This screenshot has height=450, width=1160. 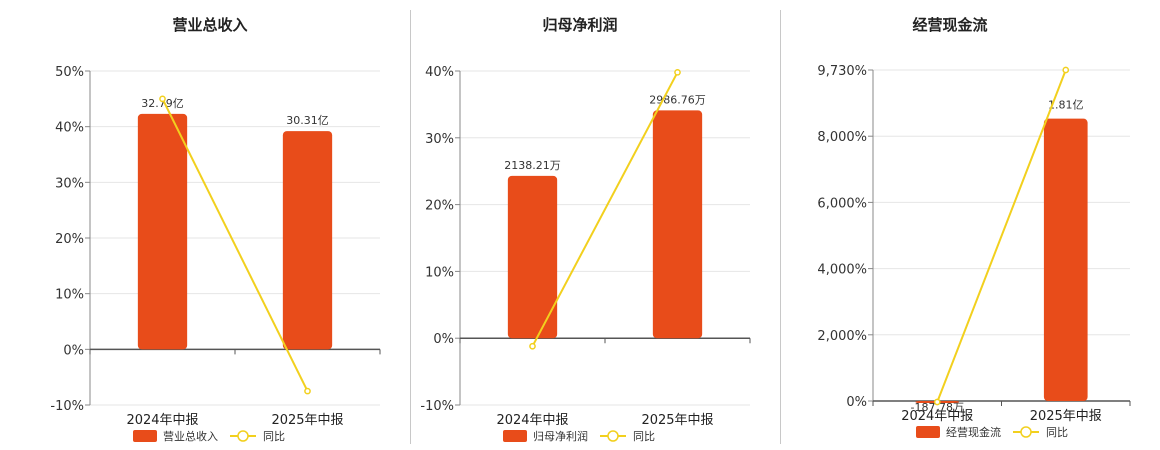 I want to click on y-tick-label: 2,000%, so click(x=842, y=336).